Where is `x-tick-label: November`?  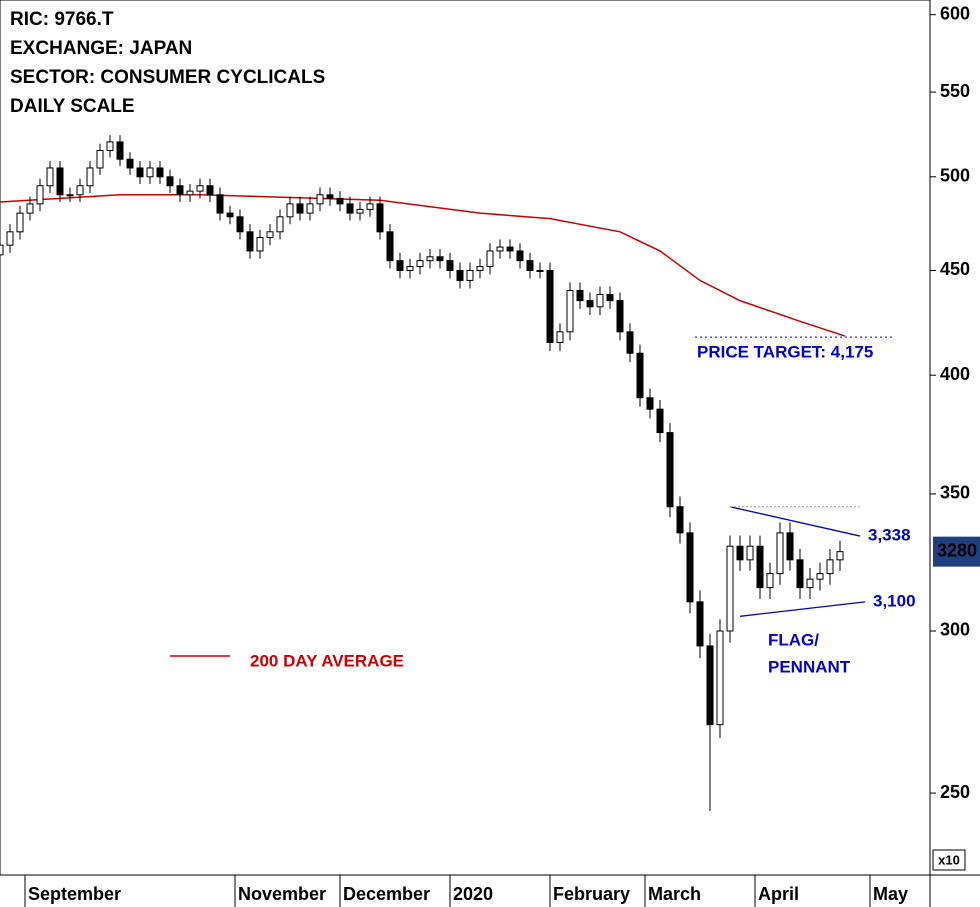
x-tick-label: November is located at coordinates (282, 894).